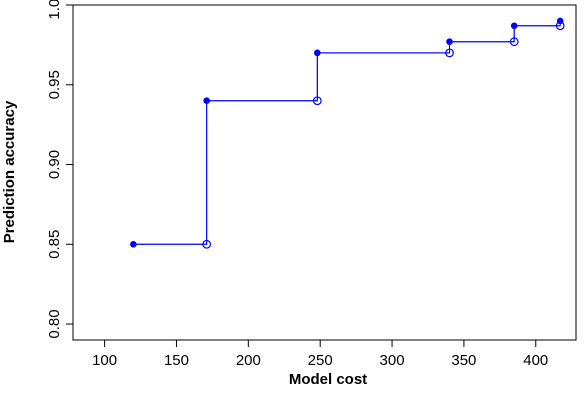 The image size is (586, 410). I want to click on x-tick-label-250: 250, so click(320, 360).